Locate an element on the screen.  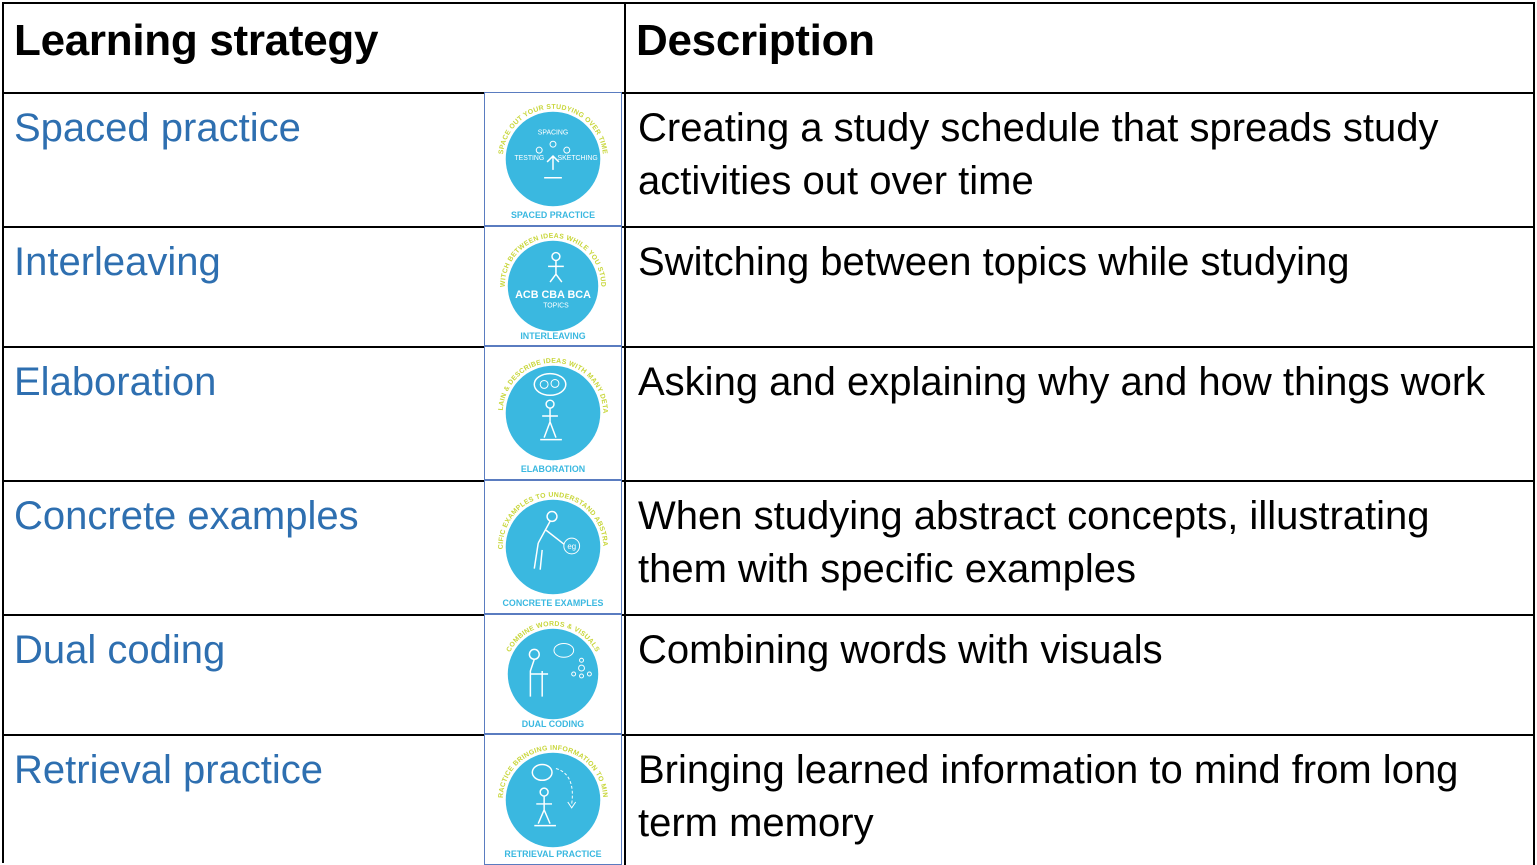
svg-text: ACB CBA BCA is located at coordinates (553, 295).